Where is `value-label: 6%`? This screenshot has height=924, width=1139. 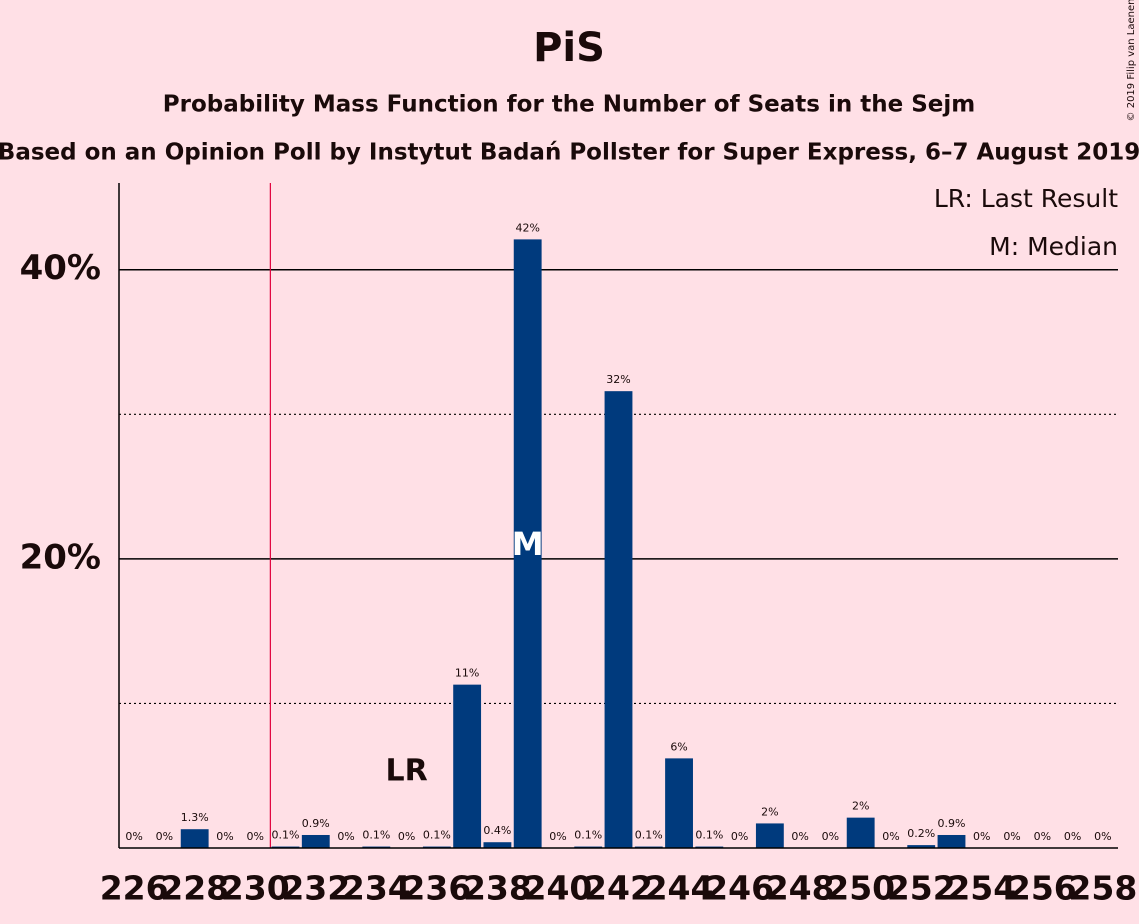
value-label: 6% is located at coordinates (678, 746).